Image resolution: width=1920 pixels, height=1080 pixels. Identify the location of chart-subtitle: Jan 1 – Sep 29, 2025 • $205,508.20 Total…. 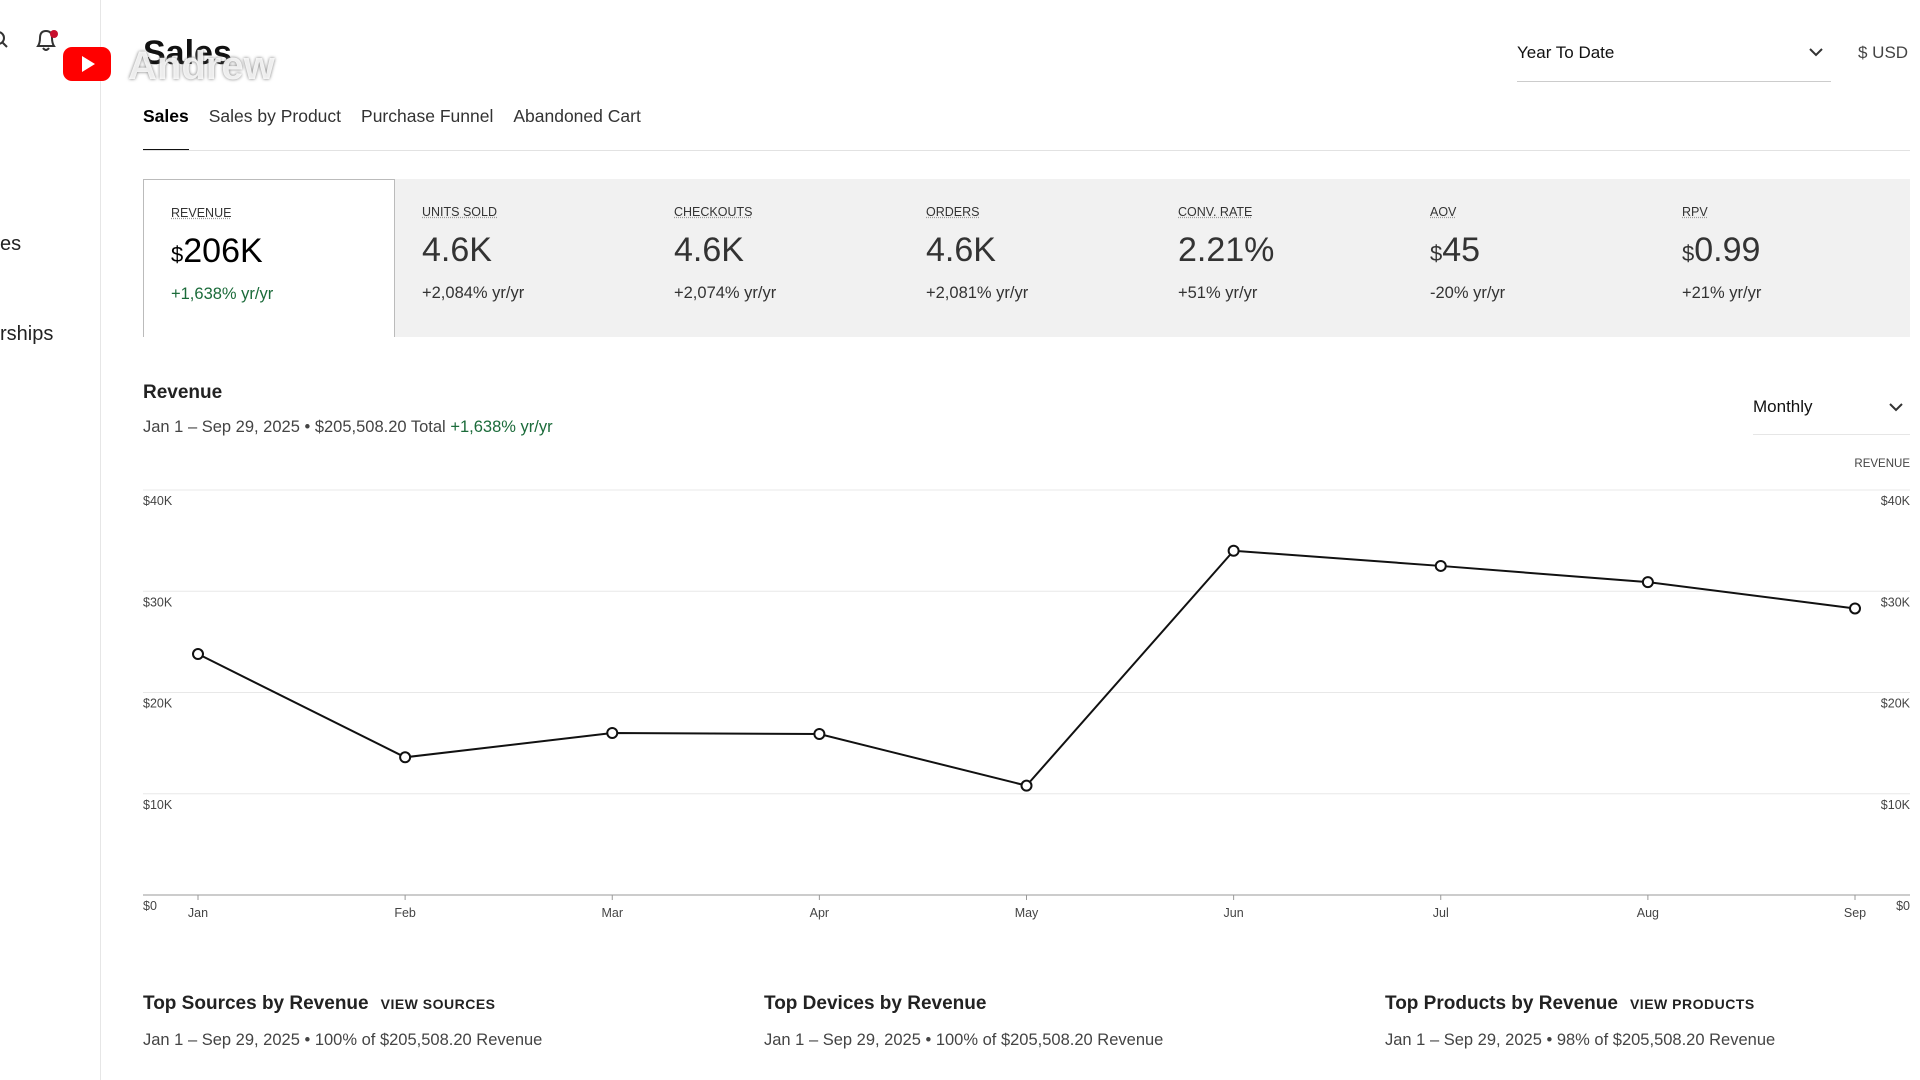
(348, 427).